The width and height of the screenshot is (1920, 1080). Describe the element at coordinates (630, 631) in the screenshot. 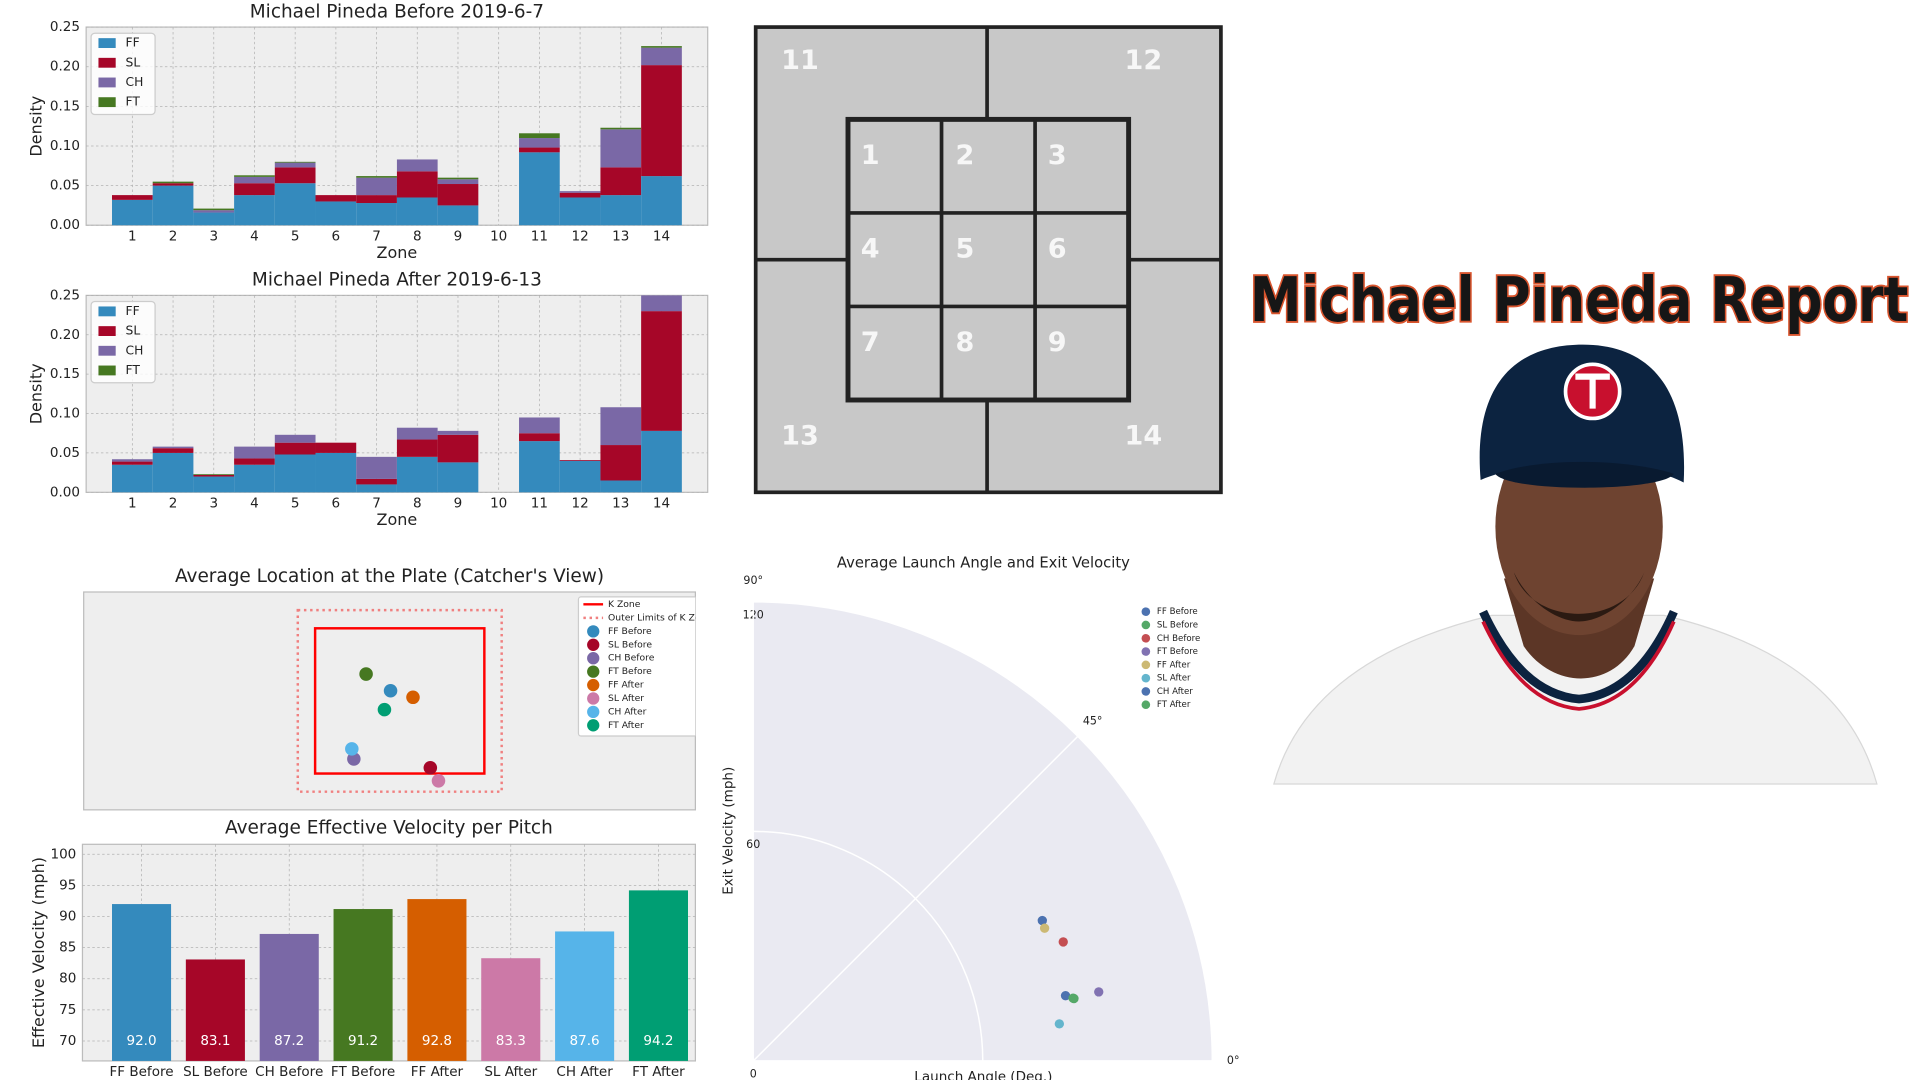

I see `legend-label: FF Before` at that location.